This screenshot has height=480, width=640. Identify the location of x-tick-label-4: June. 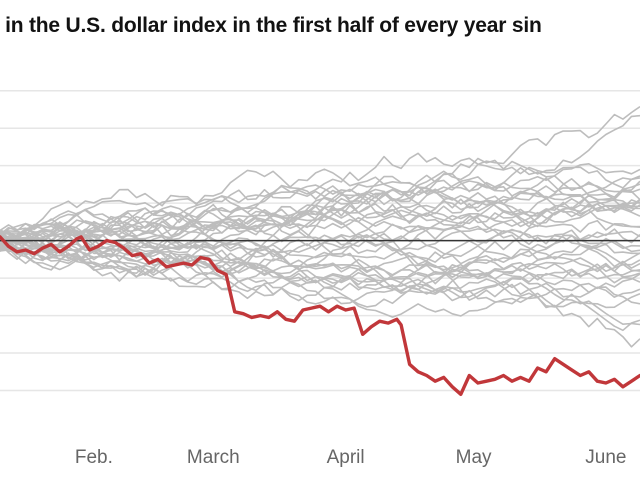
(605, 457).